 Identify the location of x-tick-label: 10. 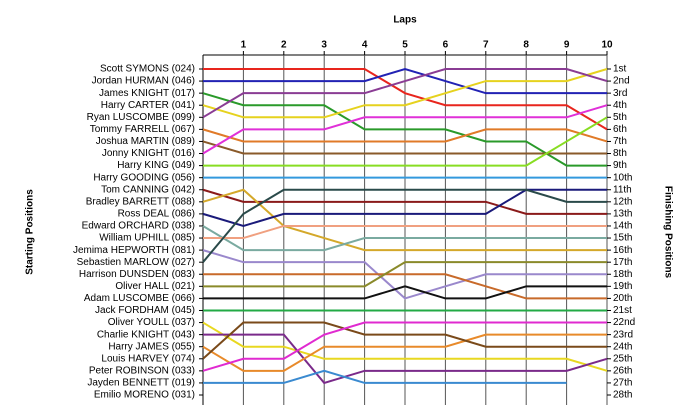
(607, 45).